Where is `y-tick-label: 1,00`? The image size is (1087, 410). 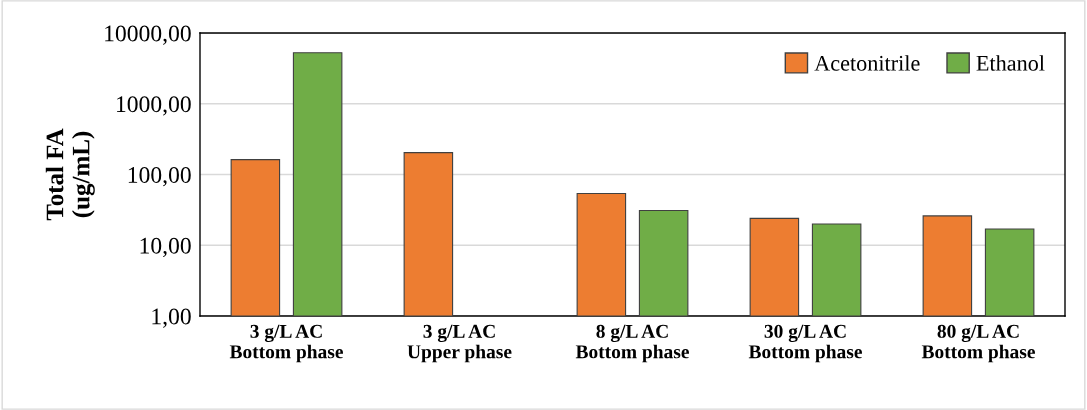 y-tick-label: 1,00 is located at coordinates (171, 318).